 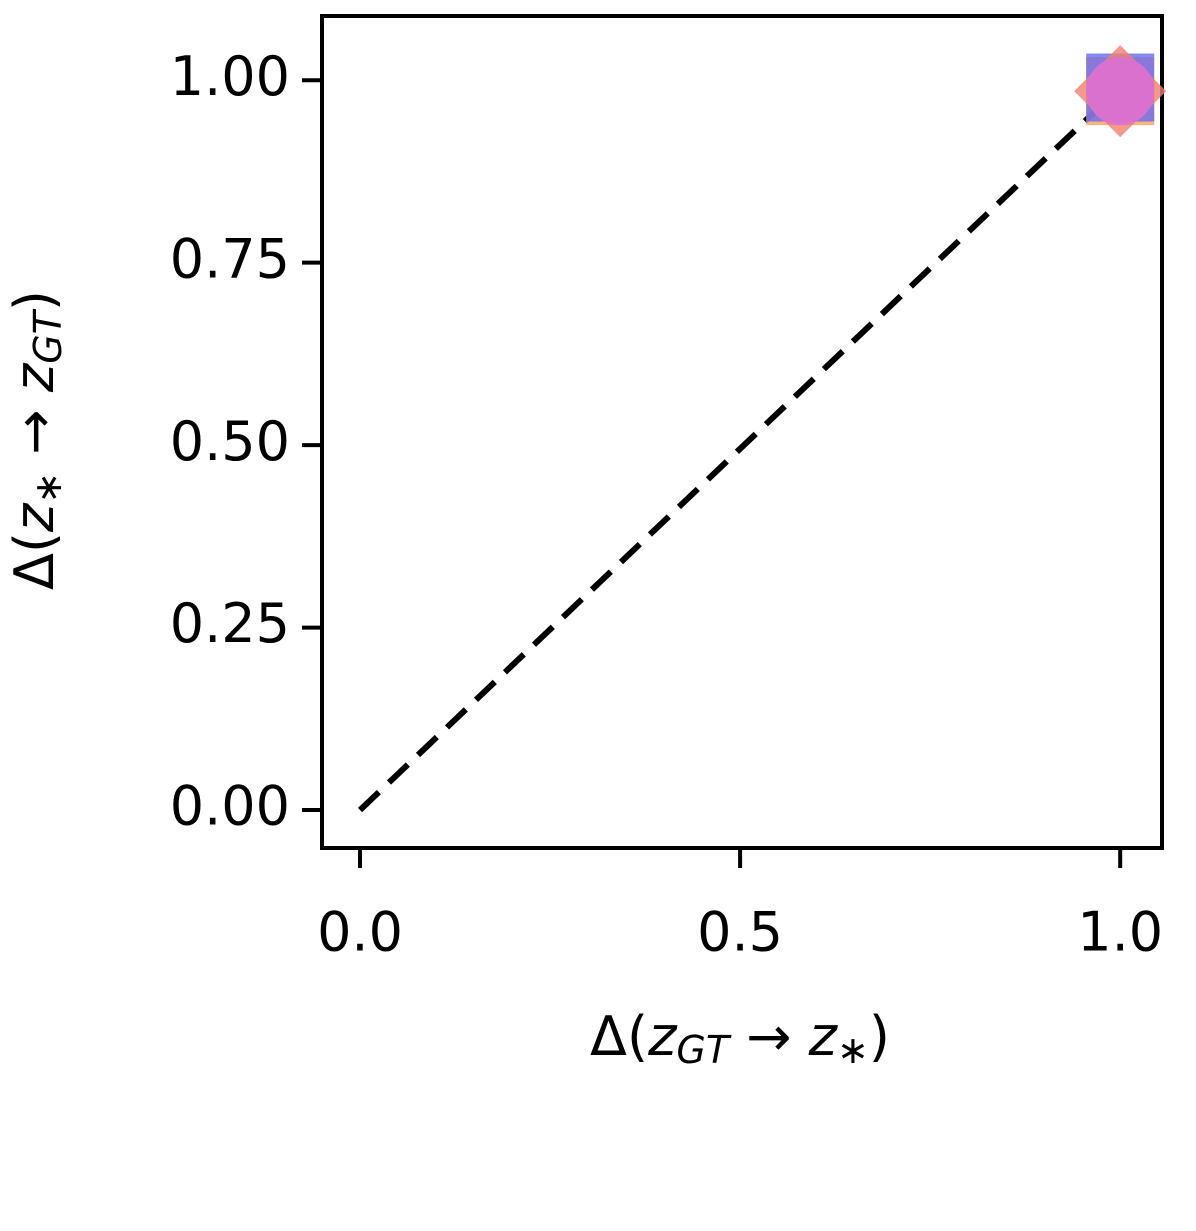 I want to click on x-axis-label: Δ(zGT → z∗), so click(x=740, y=1038).